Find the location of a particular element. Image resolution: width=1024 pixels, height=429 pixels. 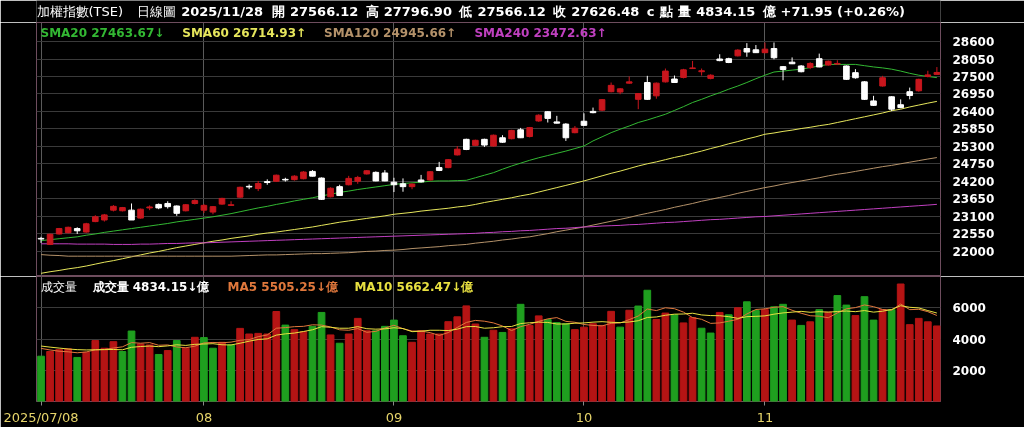

text: SMA120 24945.66↑ is located at coordinates (390, 32).